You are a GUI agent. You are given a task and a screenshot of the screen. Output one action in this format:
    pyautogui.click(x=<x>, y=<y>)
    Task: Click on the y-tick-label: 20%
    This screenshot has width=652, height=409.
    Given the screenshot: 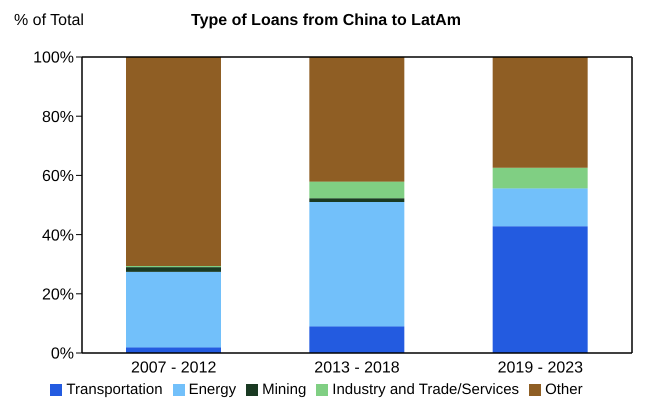 What is the action you would take?
    pyautogui.click(x=58, y=295)
    